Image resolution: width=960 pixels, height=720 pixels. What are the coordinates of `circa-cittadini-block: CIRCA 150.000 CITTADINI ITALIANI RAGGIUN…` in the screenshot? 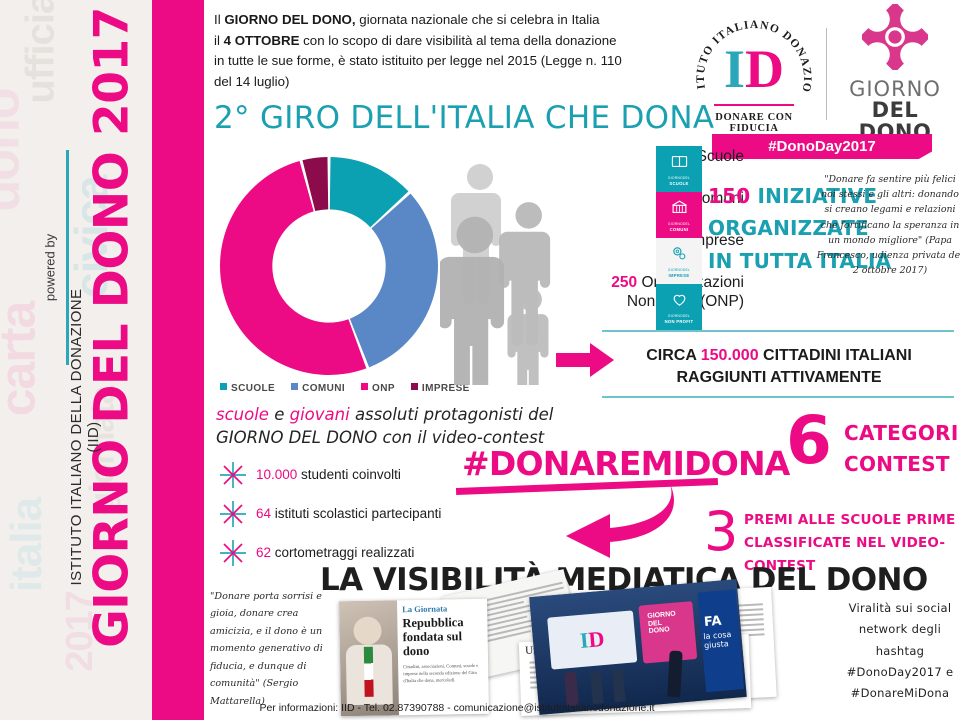 It's located at (779, 366).